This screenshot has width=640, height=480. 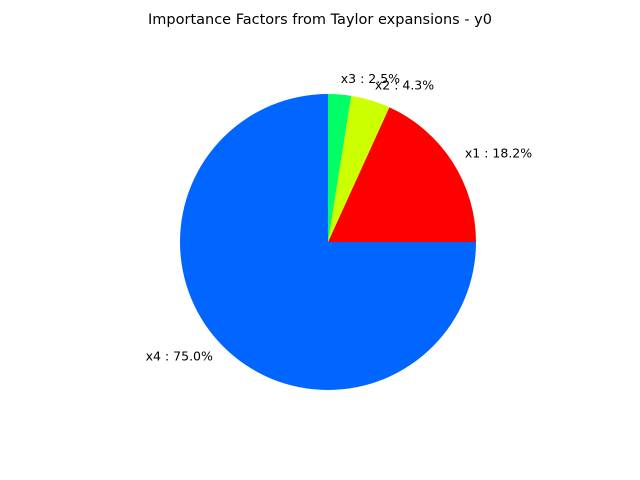 What do you see at coordinates (340, 168) in the screenshot?
I see `pie-slice-x3` at bounding box center [340, 168].